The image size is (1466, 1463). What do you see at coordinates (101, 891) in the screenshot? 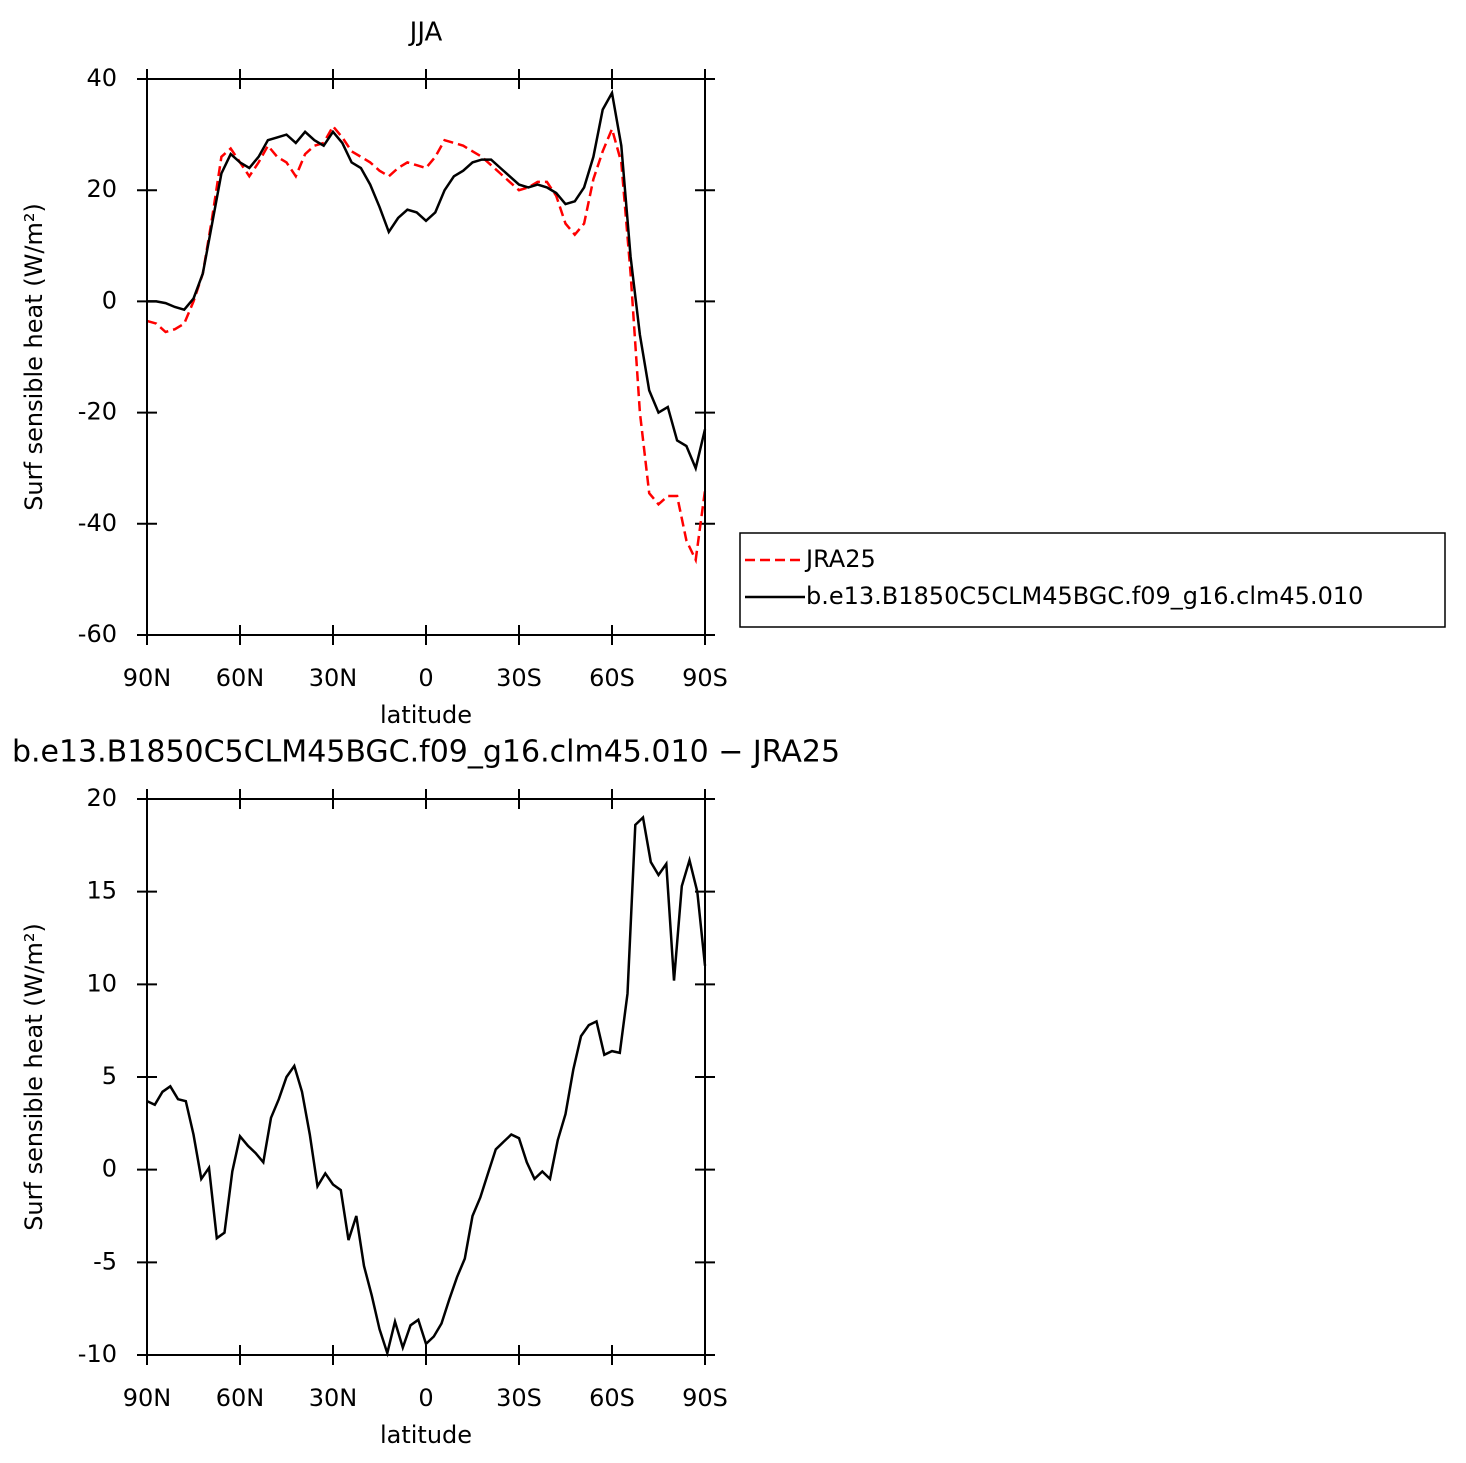
I see `y-tick-label: 15` at bounding box center [101, 891].